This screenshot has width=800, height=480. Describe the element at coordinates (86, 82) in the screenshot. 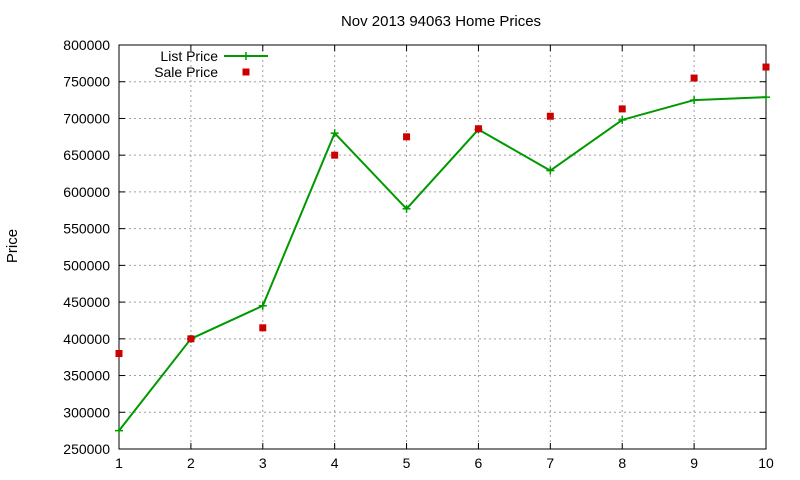

I see `y-tick-label: 750000` at that location.